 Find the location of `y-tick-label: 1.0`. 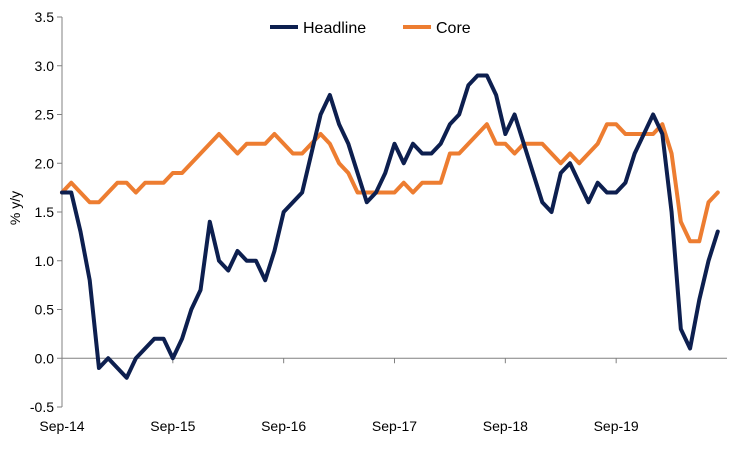

y-tick-label: 1.0 is located at coordinates (45, 261).